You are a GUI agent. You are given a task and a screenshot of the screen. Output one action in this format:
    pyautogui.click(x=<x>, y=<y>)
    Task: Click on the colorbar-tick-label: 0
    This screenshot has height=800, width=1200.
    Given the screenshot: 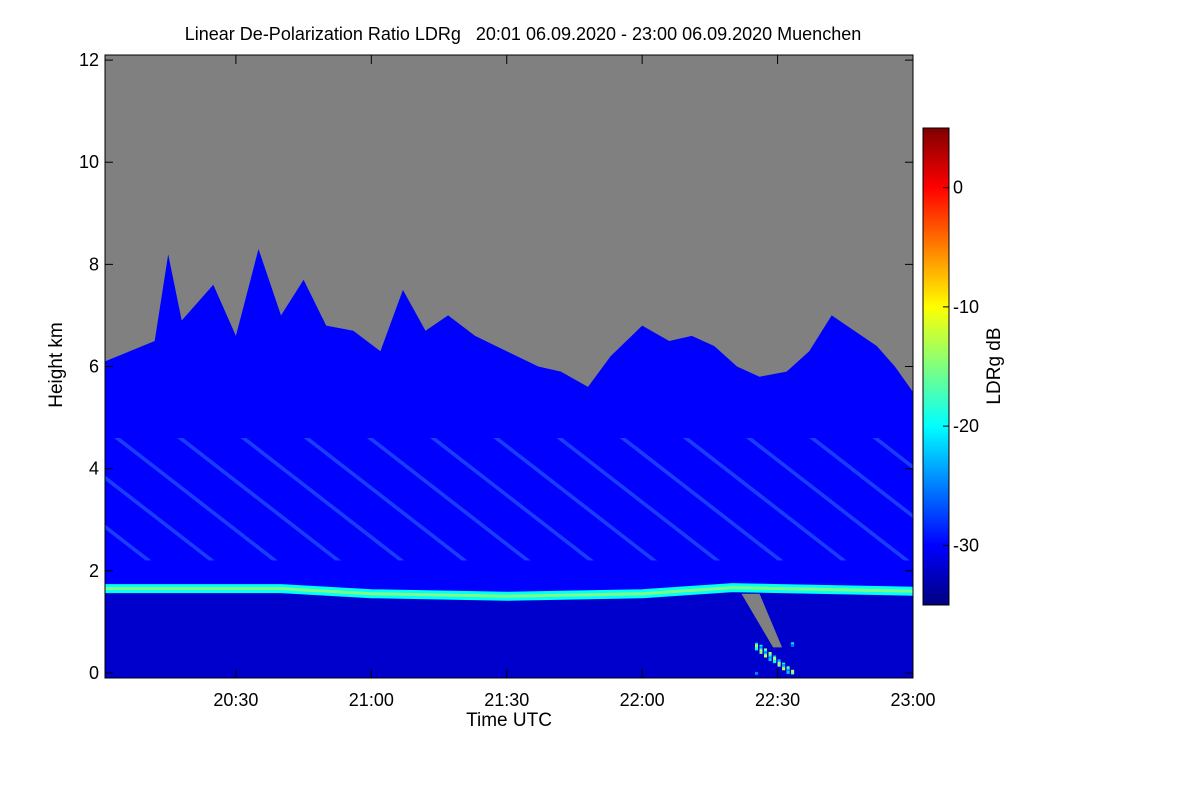 What is the action you would take?
    pyautogui.click(x=958, y=188)
    